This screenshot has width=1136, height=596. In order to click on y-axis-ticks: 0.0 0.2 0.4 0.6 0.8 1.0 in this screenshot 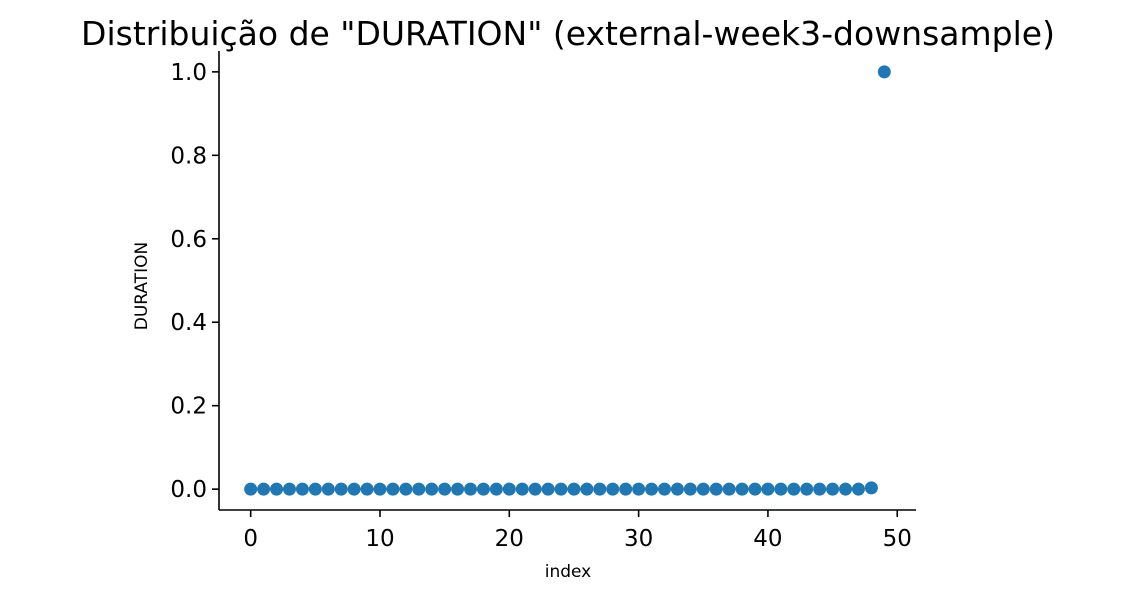, I will do `click(194, 281)`.